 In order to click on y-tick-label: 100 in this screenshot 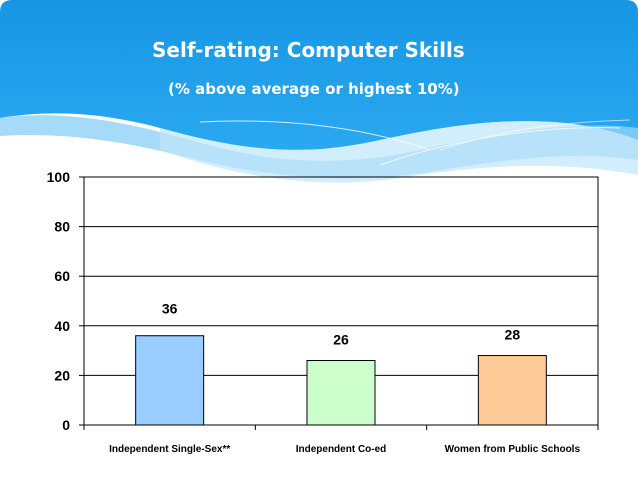, I will do `click(59, 177)`.